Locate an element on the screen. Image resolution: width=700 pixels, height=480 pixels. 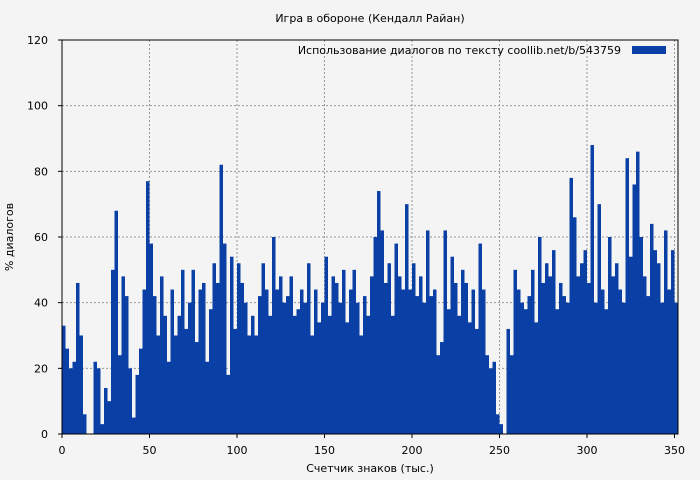
y-tick-label: 60 is located at coordinates (41, 237).